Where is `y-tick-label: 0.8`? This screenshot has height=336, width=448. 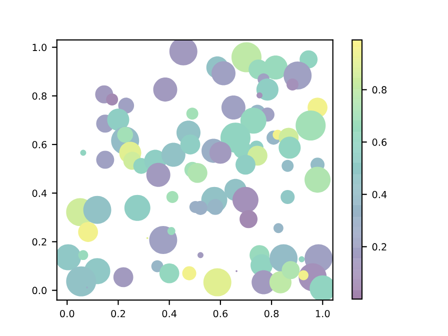
y-tick-label: 0.8 is located at coordinates (39, 96).